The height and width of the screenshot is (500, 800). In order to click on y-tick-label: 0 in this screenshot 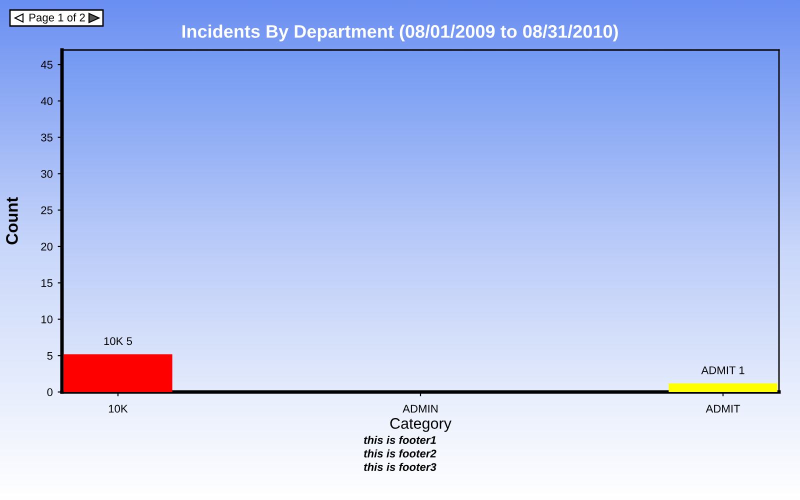, I will do `click(50, 392)`.